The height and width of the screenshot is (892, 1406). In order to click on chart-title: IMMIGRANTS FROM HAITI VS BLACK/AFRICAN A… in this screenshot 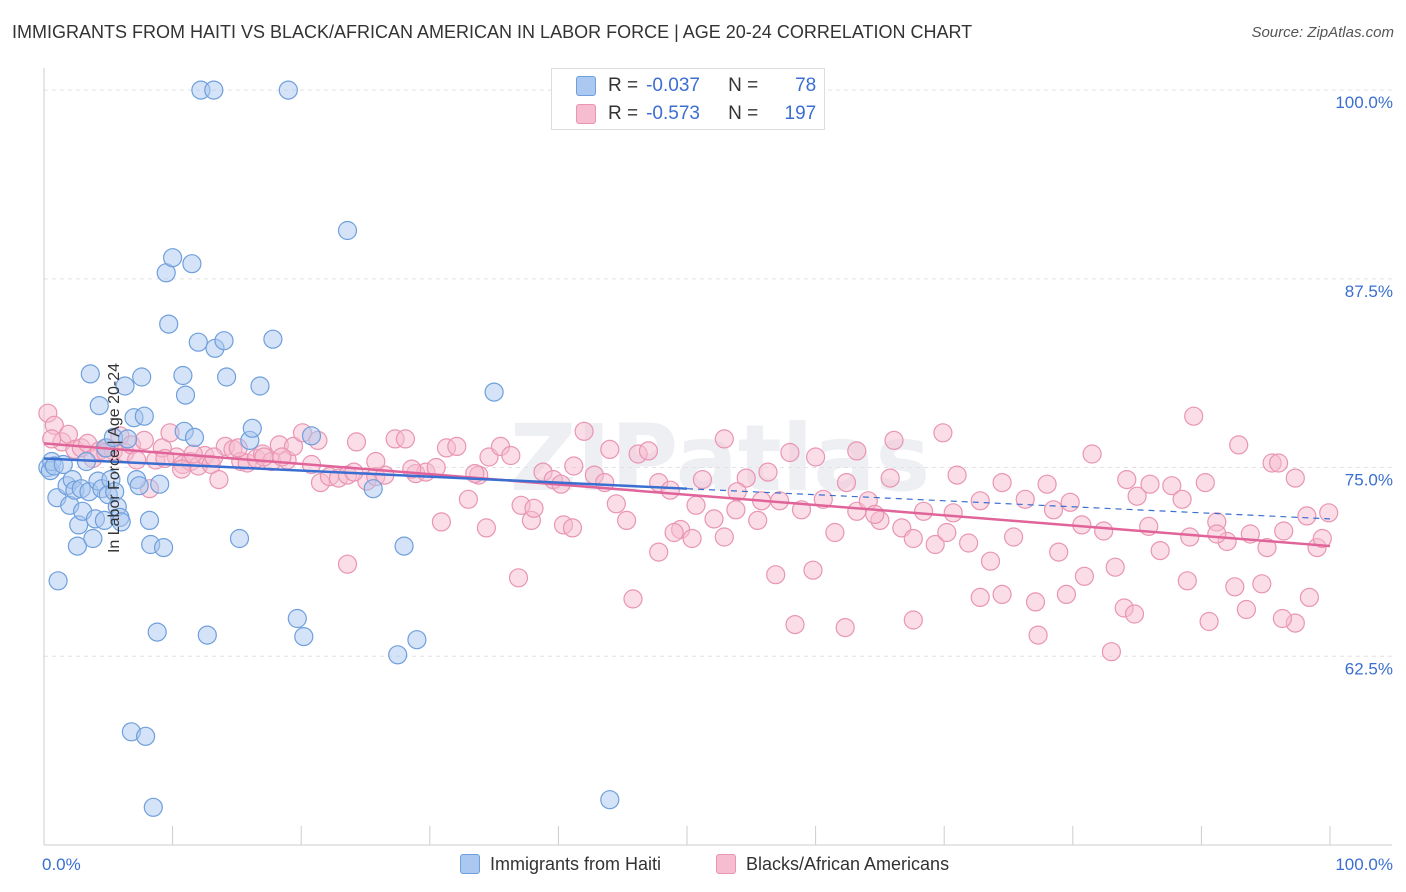, I will do `click(492, 32)`.